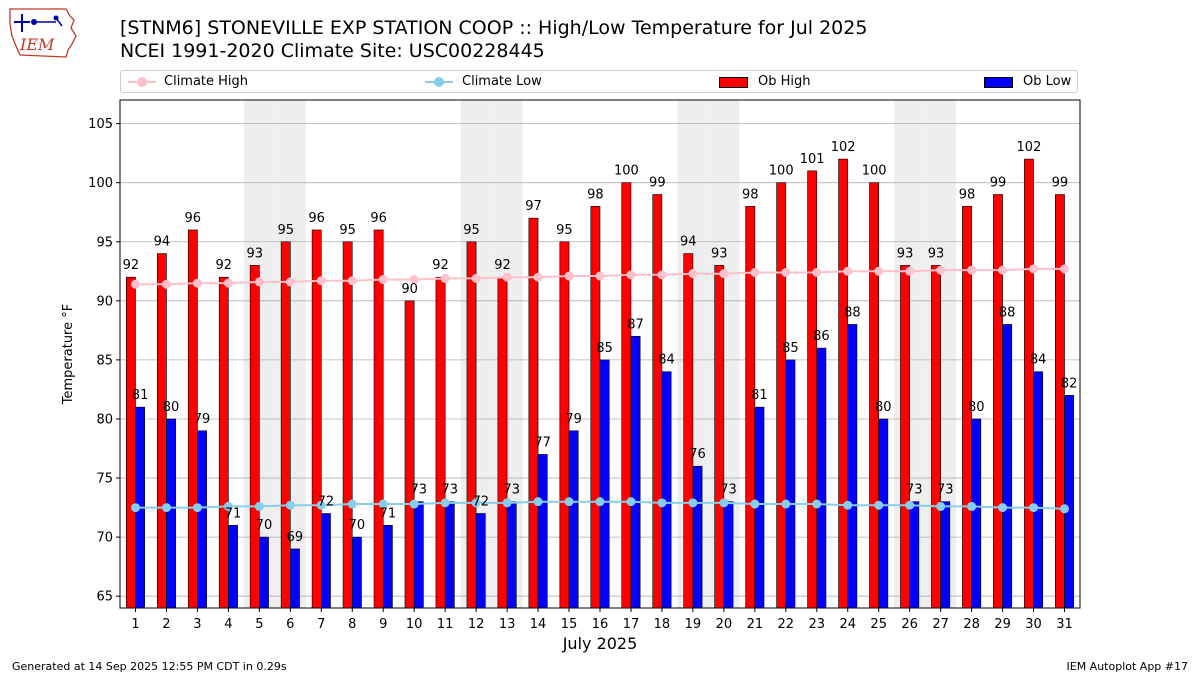 This screenshot has height=675, width=1200. What do you see at coordinates (728, 490) in the screenshot?
I see `label-ob-low-20: 73` at bounding box center [728, 490].